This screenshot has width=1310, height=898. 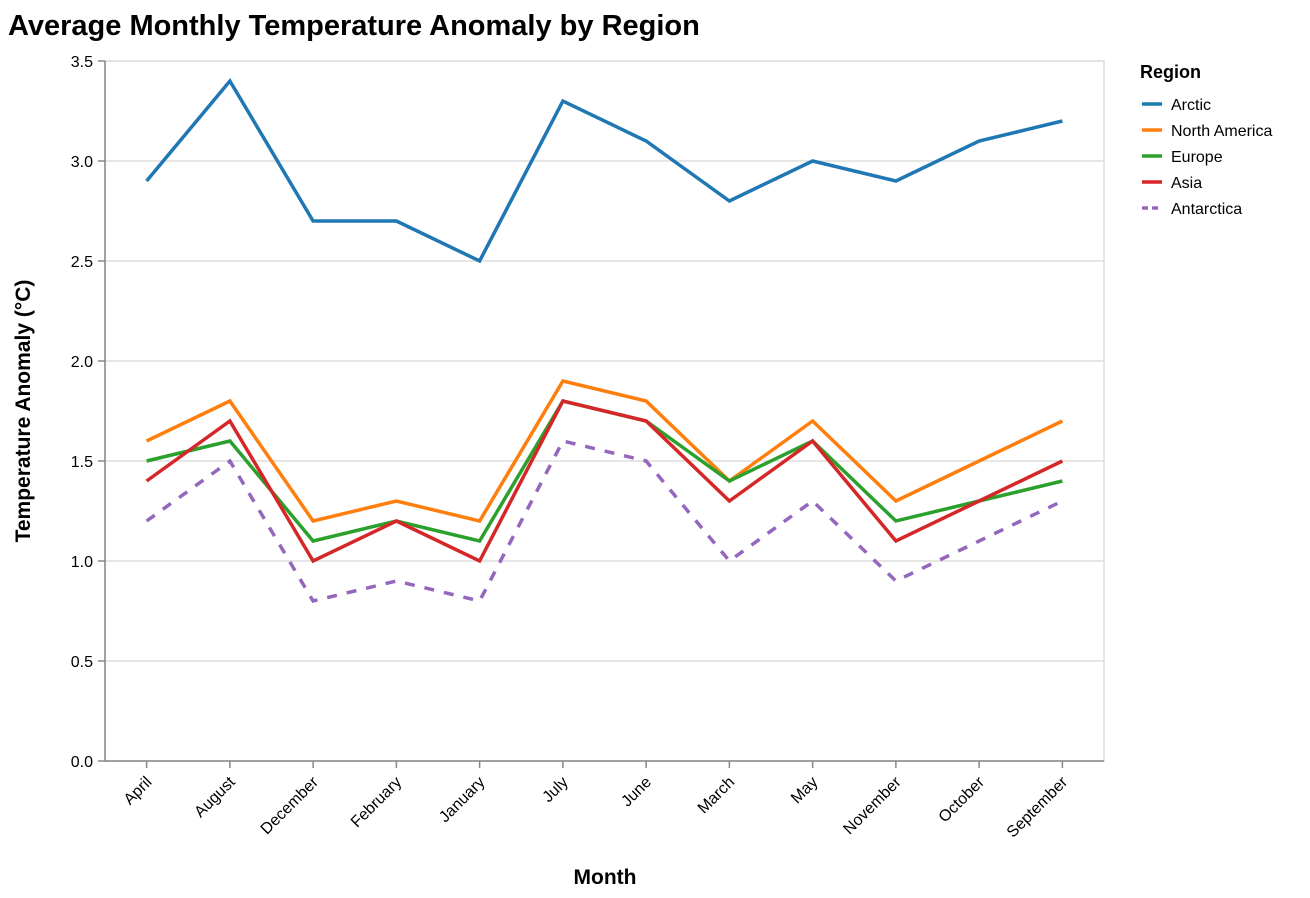 What do you see at coordinates (82, 562) in the screenshot?
I see `y-tick-label: 1.0` at bounding box center [82, 562].